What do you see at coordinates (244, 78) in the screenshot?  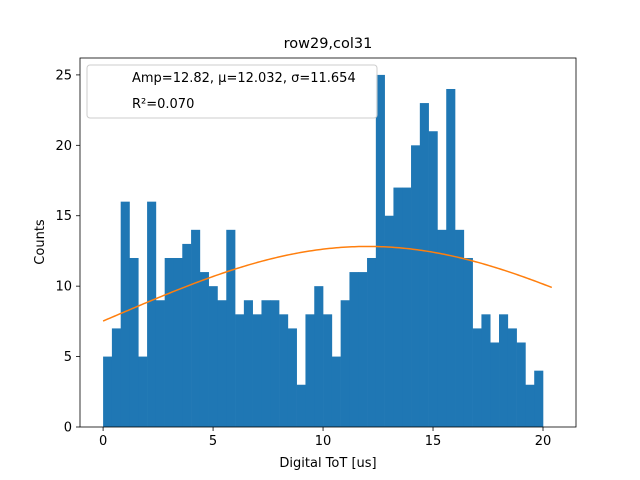 I see `legend-fit-params: Amp=12.82, μ=12.032, σ=11.654` at bounding box center [244, 78].